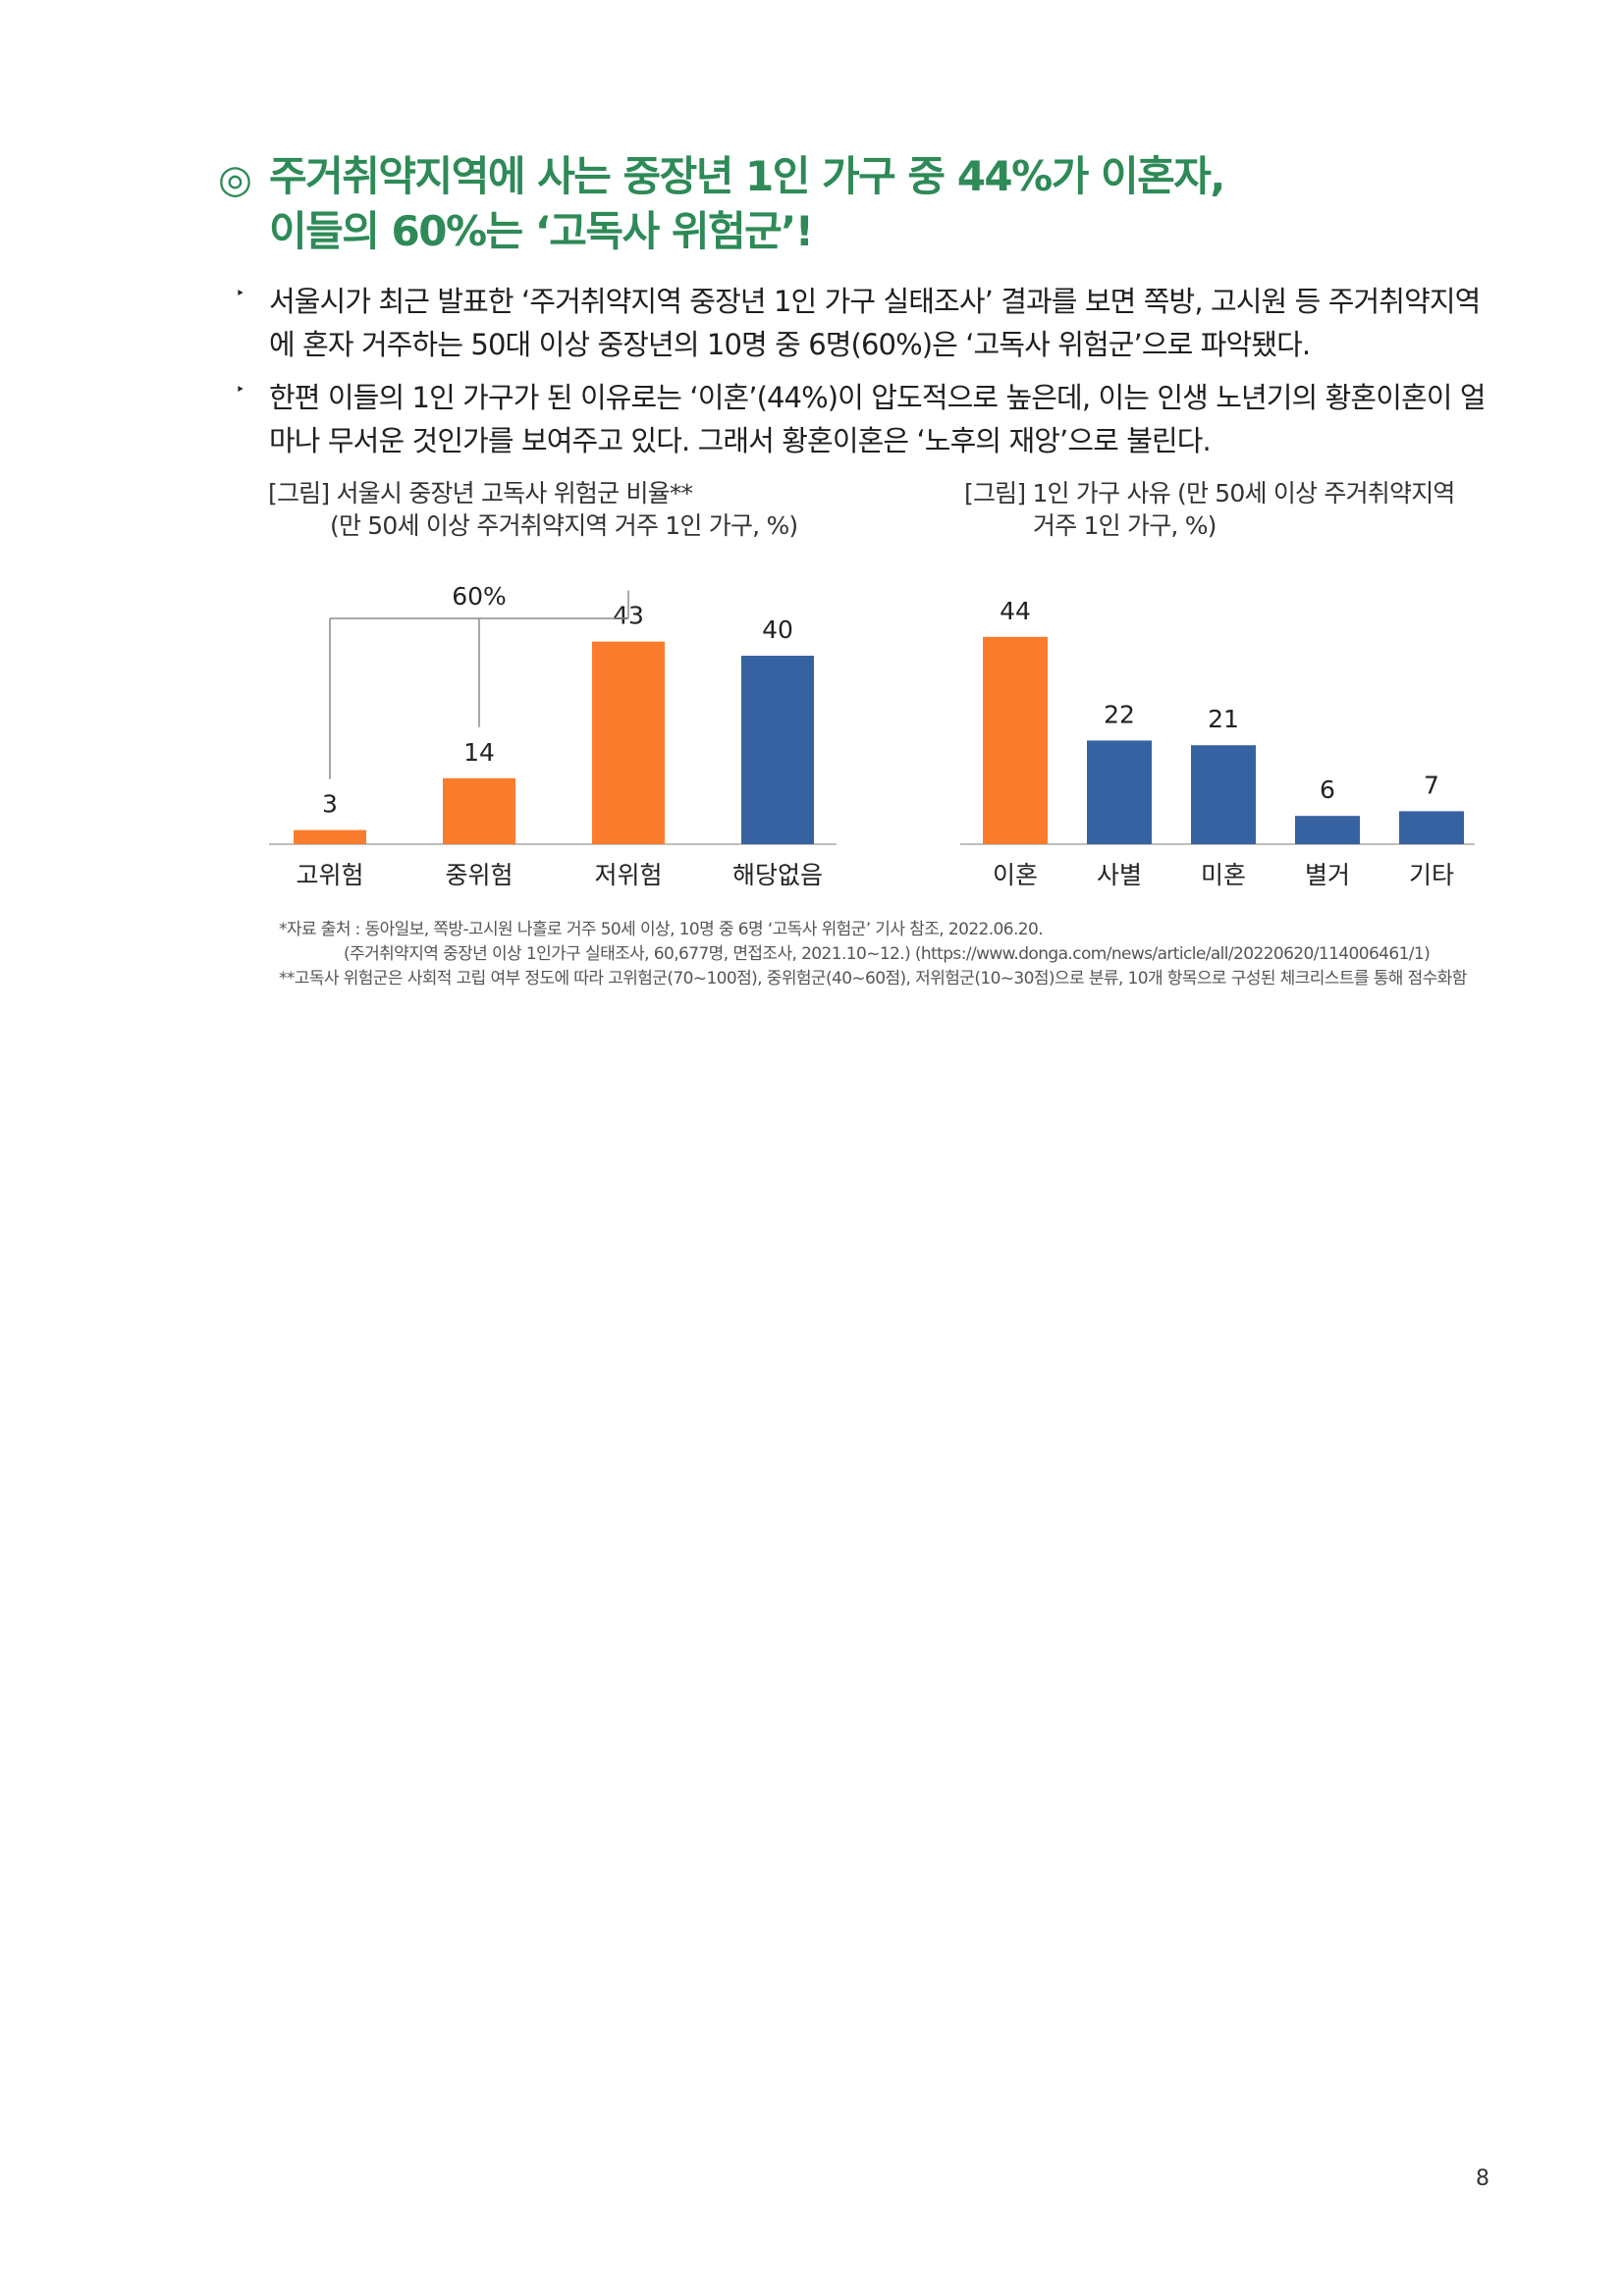 The image size is (1623, 2296). What do you see at coordinates (777, 750) in the screenshot?
I see `bar-해당없음` at bounding box center [777, 750].